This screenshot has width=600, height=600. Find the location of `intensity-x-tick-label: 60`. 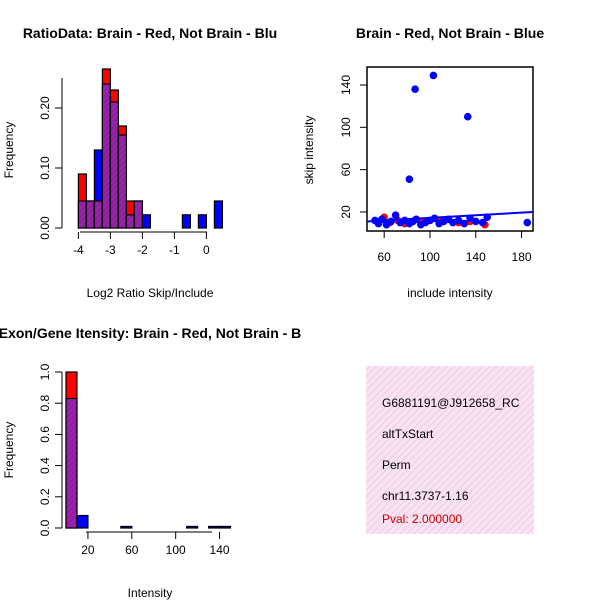

intensity-x-tick-label: 60 is located at coordinates (132, 550).